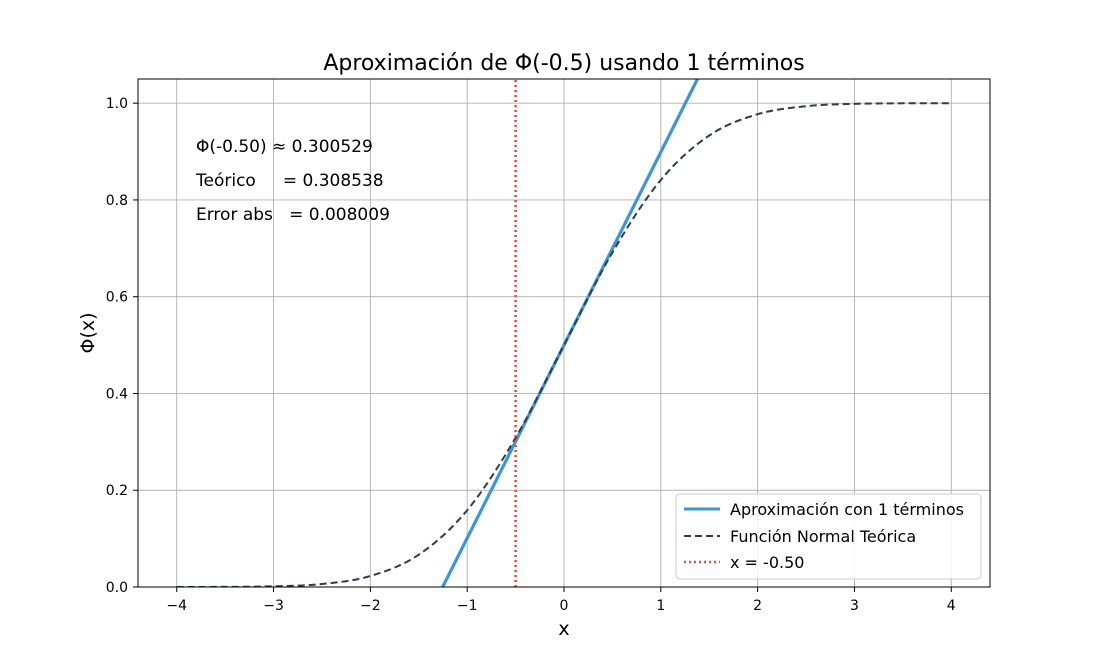  What do you see at coordinates (273, 606) in the screenshot?
I see `x-tick-label: −3` at bounding box center [273, 606].